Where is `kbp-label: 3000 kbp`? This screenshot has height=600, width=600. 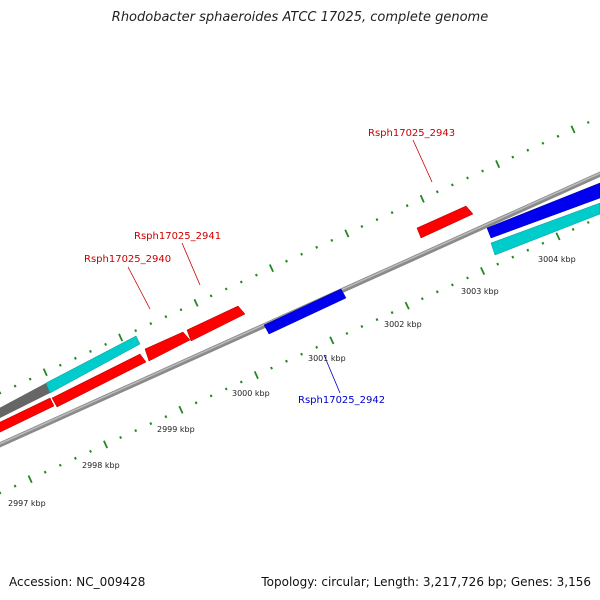
kbp-label: 3000 kbp is located at coordinates (251, 393).